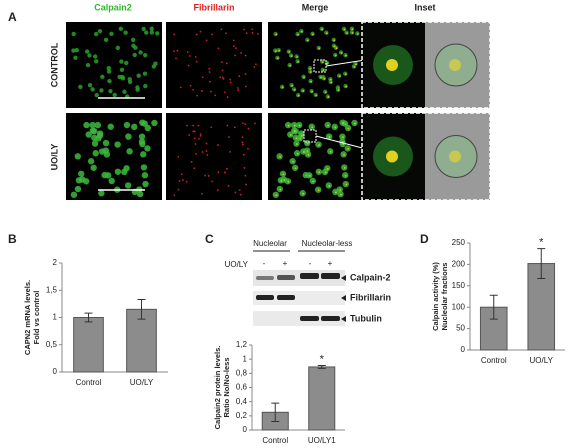  I want to click on micrograph, so click(214, 65).